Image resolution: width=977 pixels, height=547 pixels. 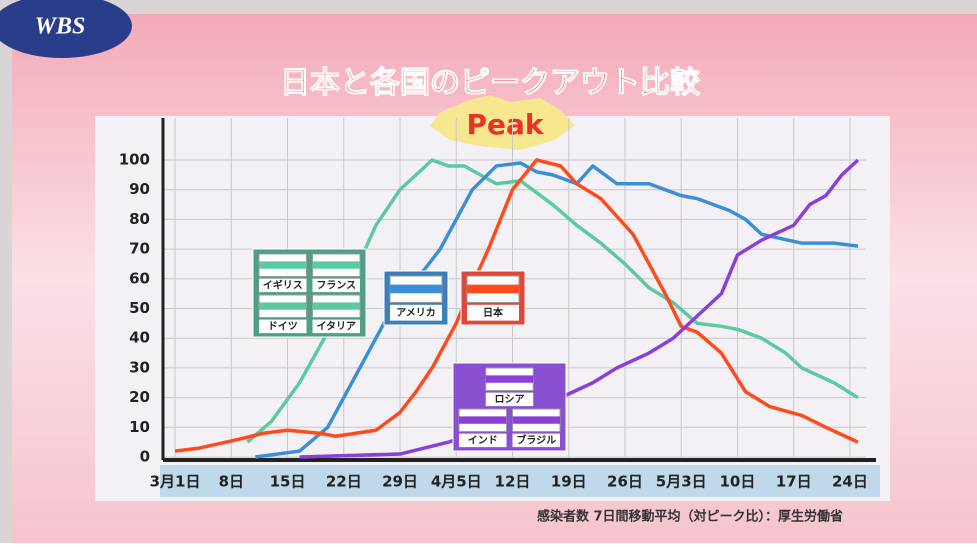 What do you see at coordinates (145, 457) in the screenshot?
I see `y-tick-label: 0` at bounding box center [145, 457].